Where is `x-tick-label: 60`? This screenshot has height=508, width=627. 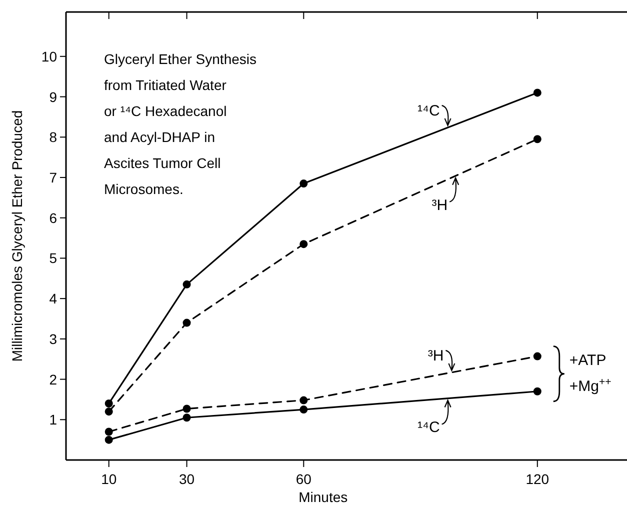 x-tick-label: 60 is located at coordinates (304, 479).